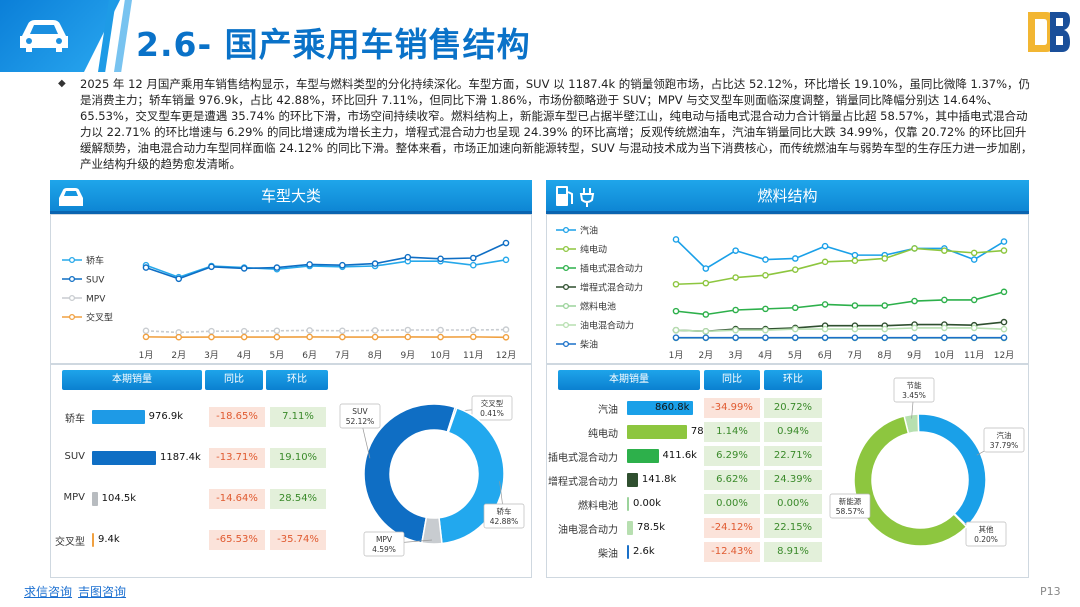 The height and width of the screenshot is (607, 1080). Describe the element at coordinates (795, 355) in the screenshot. I see `x-tick-label: 5月` at that location.